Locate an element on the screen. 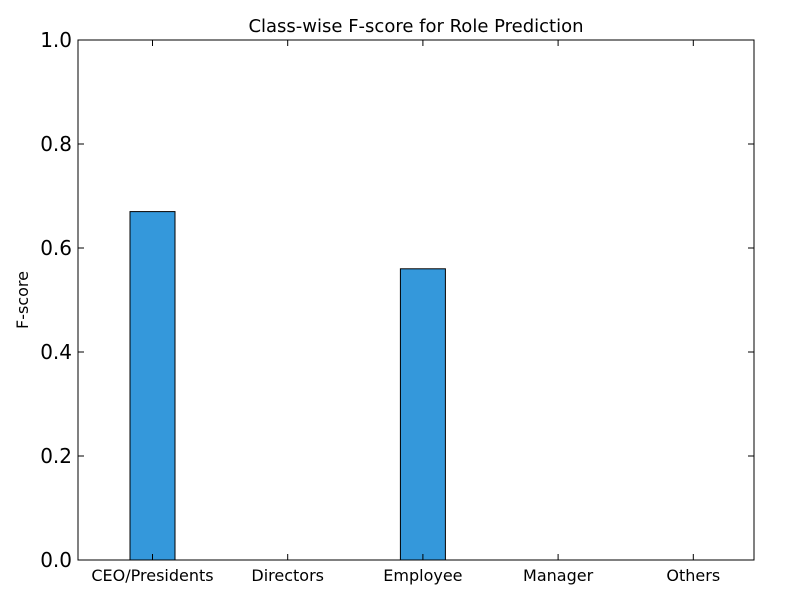  y-axis-label: F-score is located at coordinates (22, 300).